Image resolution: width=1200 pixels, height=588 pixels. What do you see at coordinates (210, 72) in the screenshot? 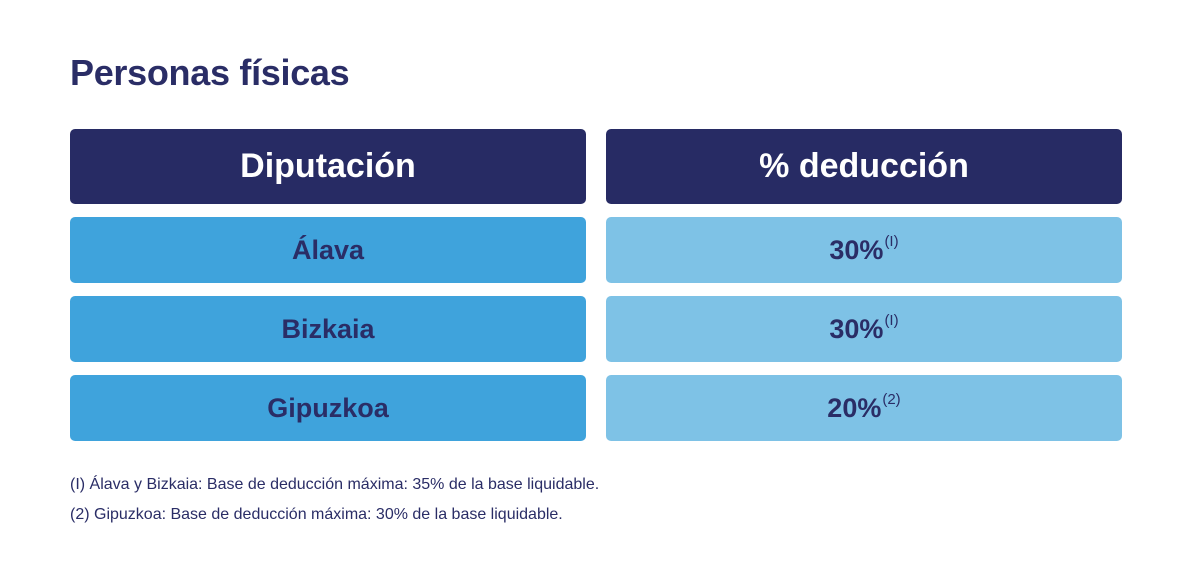
I see `page-title: Personas físicas` at bounding box center [210, 72].